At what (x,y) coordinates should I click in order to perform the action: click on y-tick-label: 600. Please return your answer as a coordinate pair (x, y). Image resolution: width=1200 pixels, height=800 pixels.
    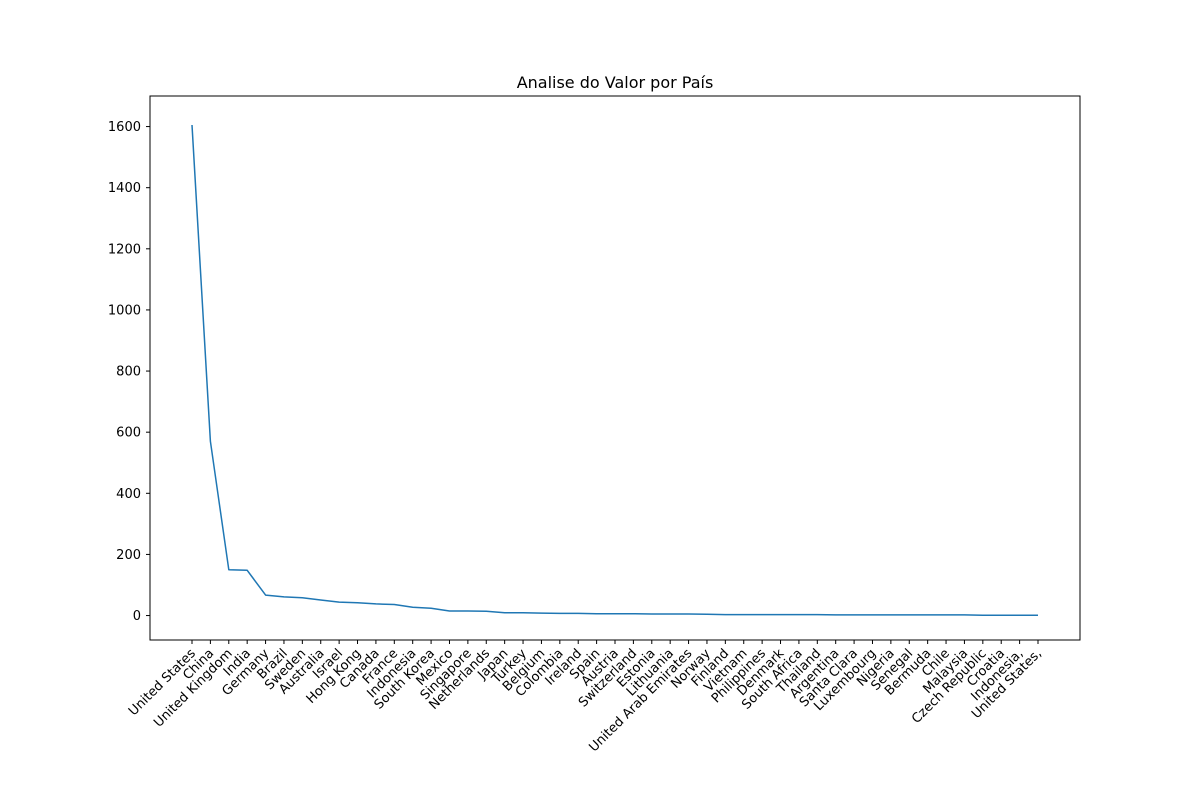
    Looking at the image, I should click on (128, 433).